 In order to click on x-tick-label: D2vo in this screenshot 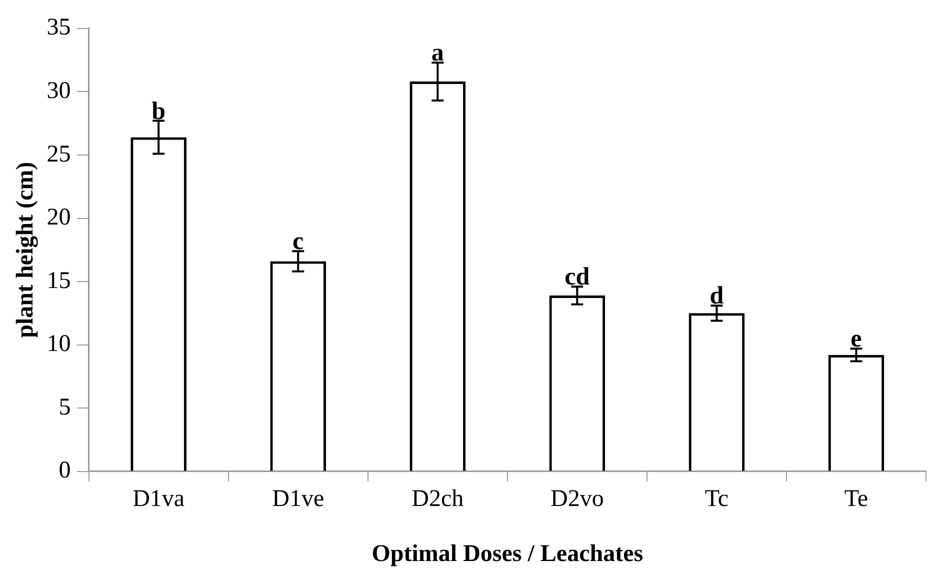, I will do `click(577, 499)`.